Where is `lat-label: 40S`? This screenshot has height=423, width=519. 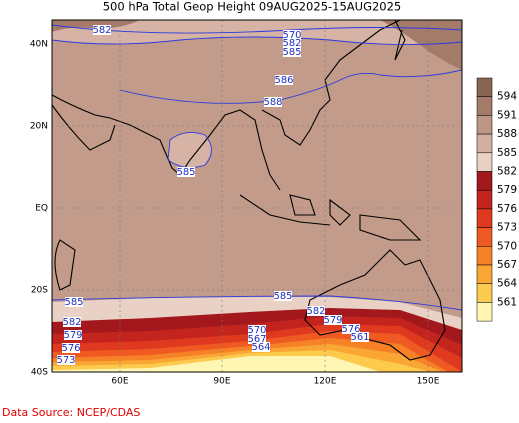 lat-label: 40S is located at coordinates (39, 373).